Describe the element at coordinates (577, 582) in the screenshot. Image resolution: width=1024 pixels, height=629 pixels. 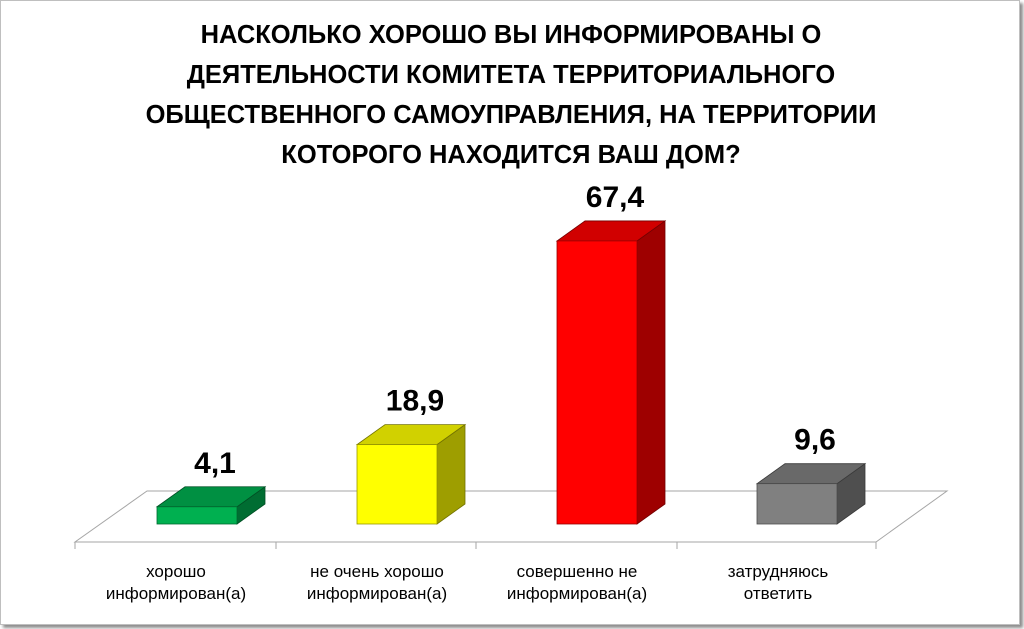
I see `x-tick-label: совершенно не информирован(а)` at that location.